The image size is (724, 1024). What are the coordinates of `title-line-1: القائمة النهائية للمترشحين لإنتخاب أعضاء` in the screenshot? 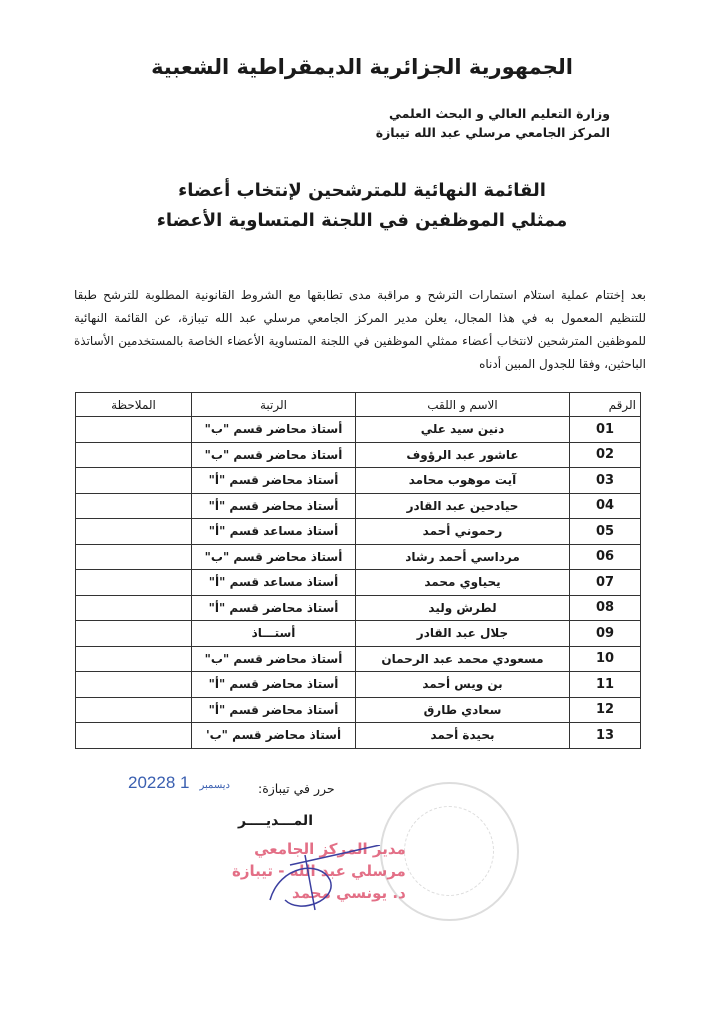 It's located at (362, 190).